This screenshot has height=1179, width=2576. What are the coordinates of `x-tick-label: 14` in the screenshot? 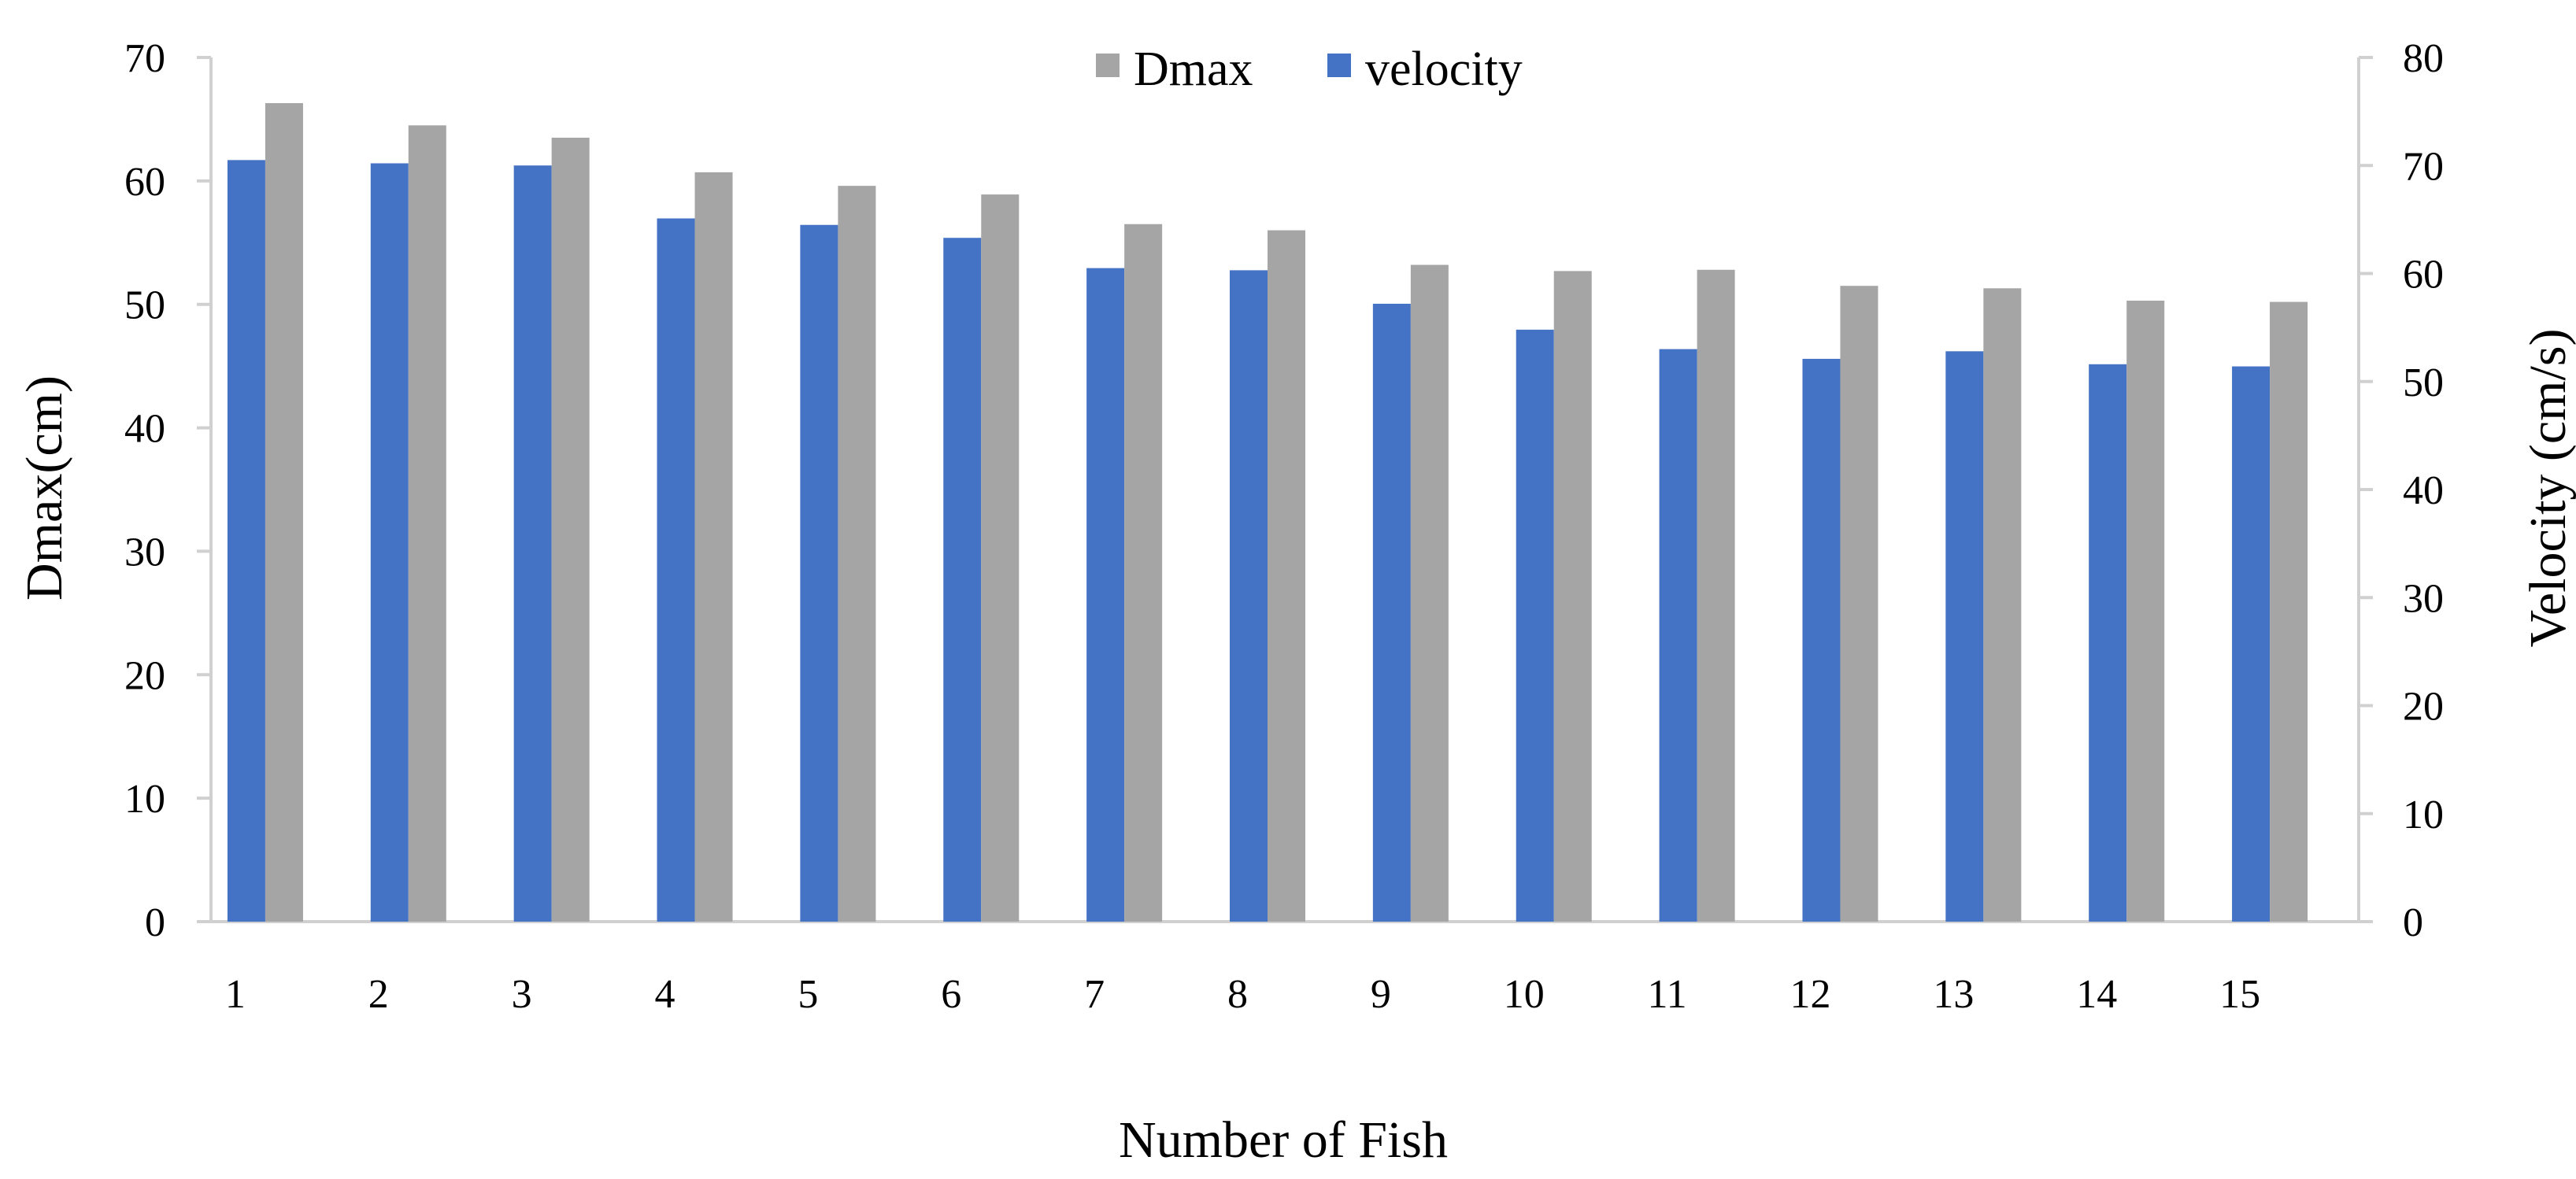 It's located at (2096, 994).